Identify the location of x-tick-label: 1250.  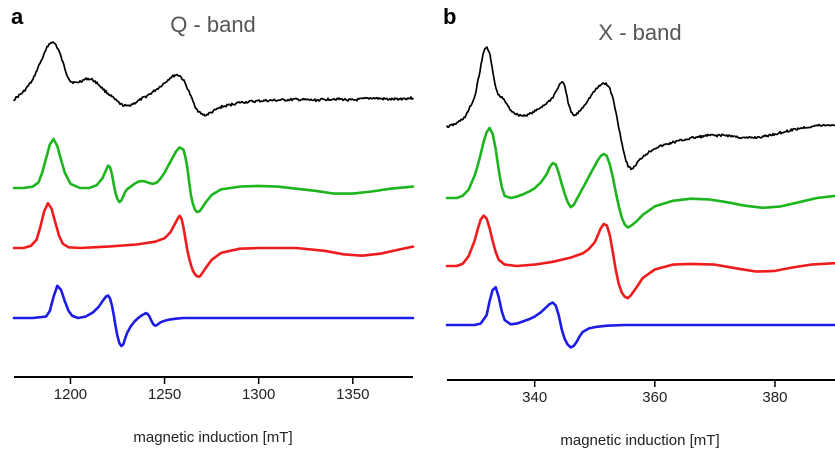
(164, 394).